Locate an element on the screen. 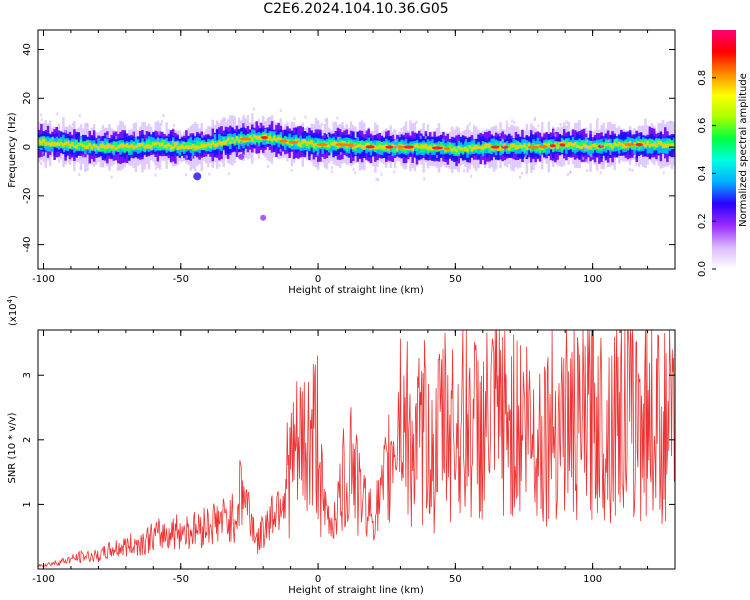 The image size is (750, 600). colorbar-ticks: 0.0 0.2 0.4 0.6 0.8 is located at coordinates (706, 173).